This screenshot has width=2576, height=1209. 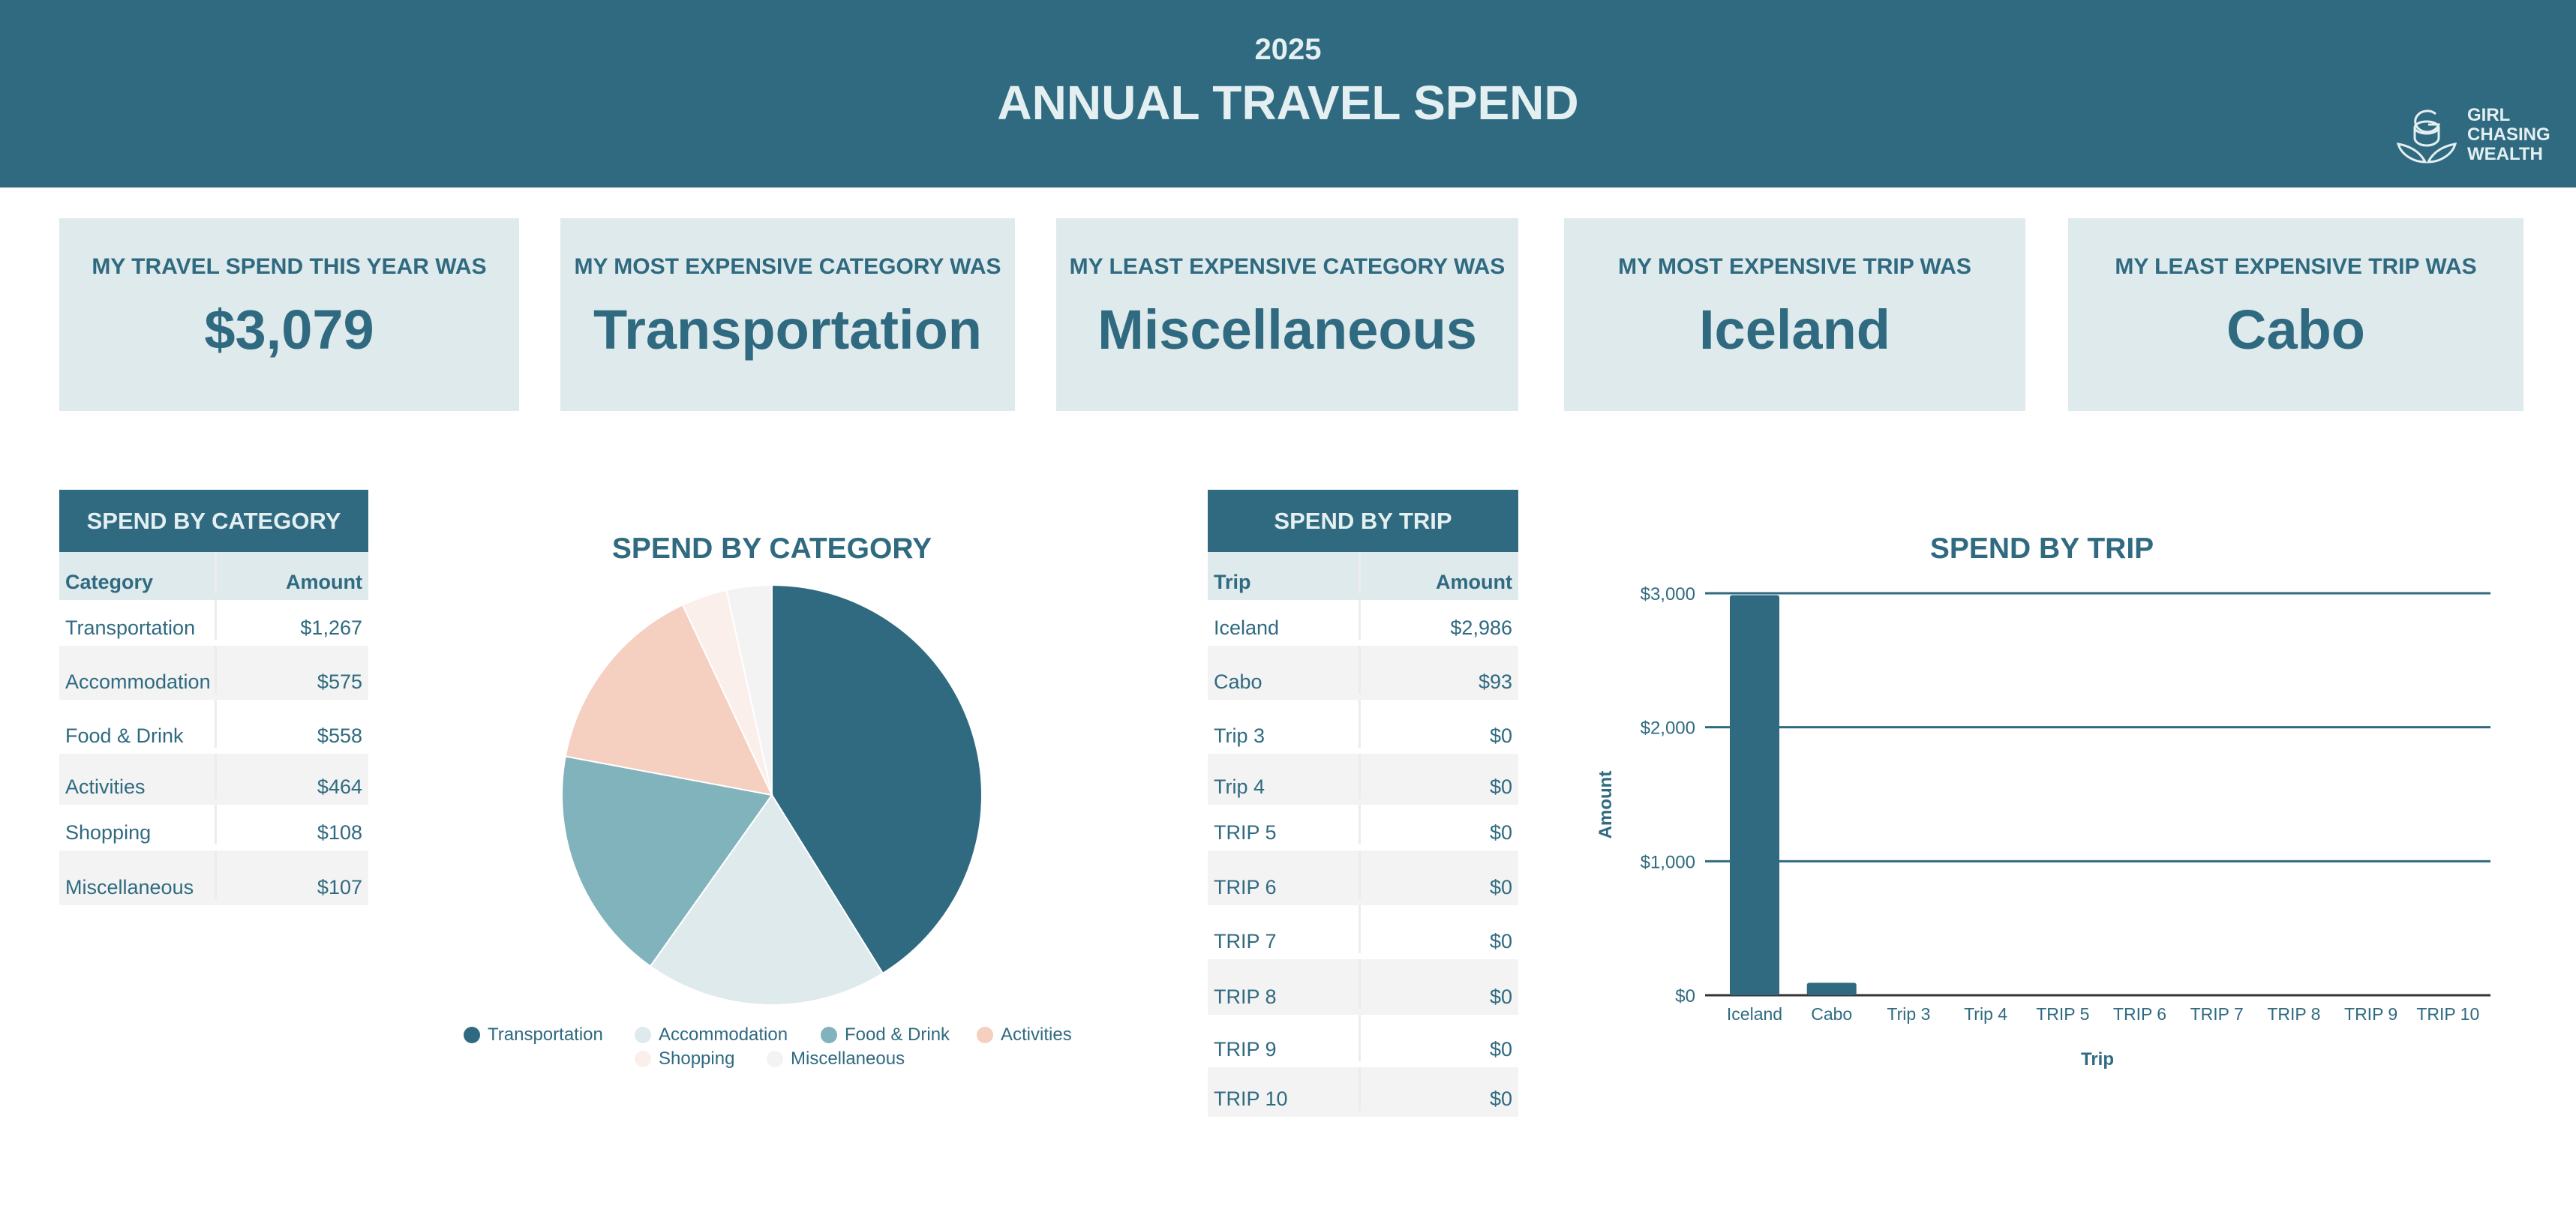 What do you see at coordinates (1284, 824) in the screenshot?
I see `cell-label: TRIP 5` at bounding box center [1284, 824].